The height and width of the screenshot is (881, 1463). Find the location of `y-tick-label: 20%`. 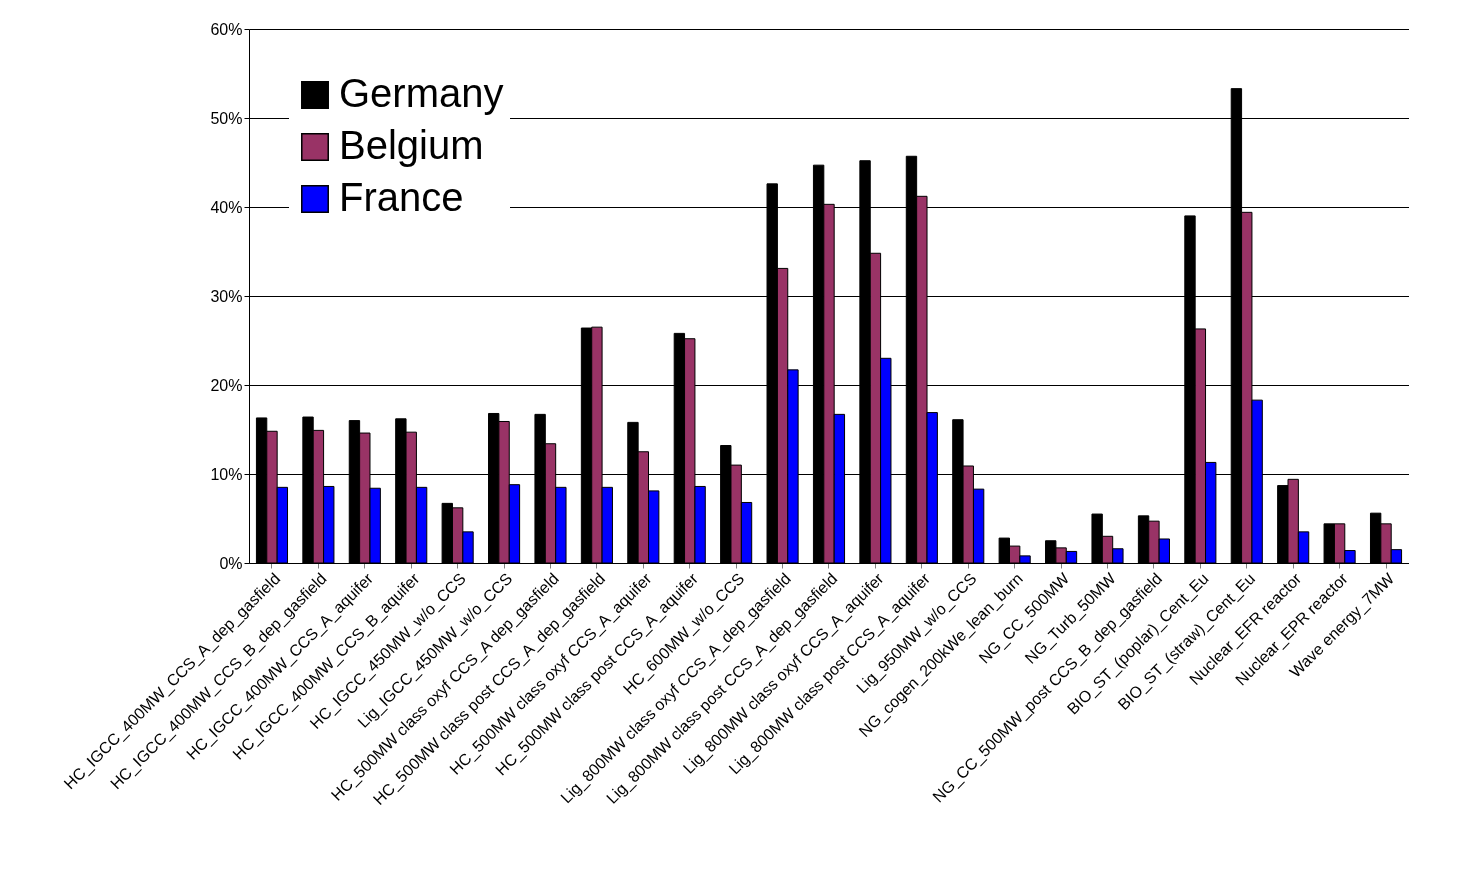

y-tick-label: 20% is located at coordinates (226, 385).